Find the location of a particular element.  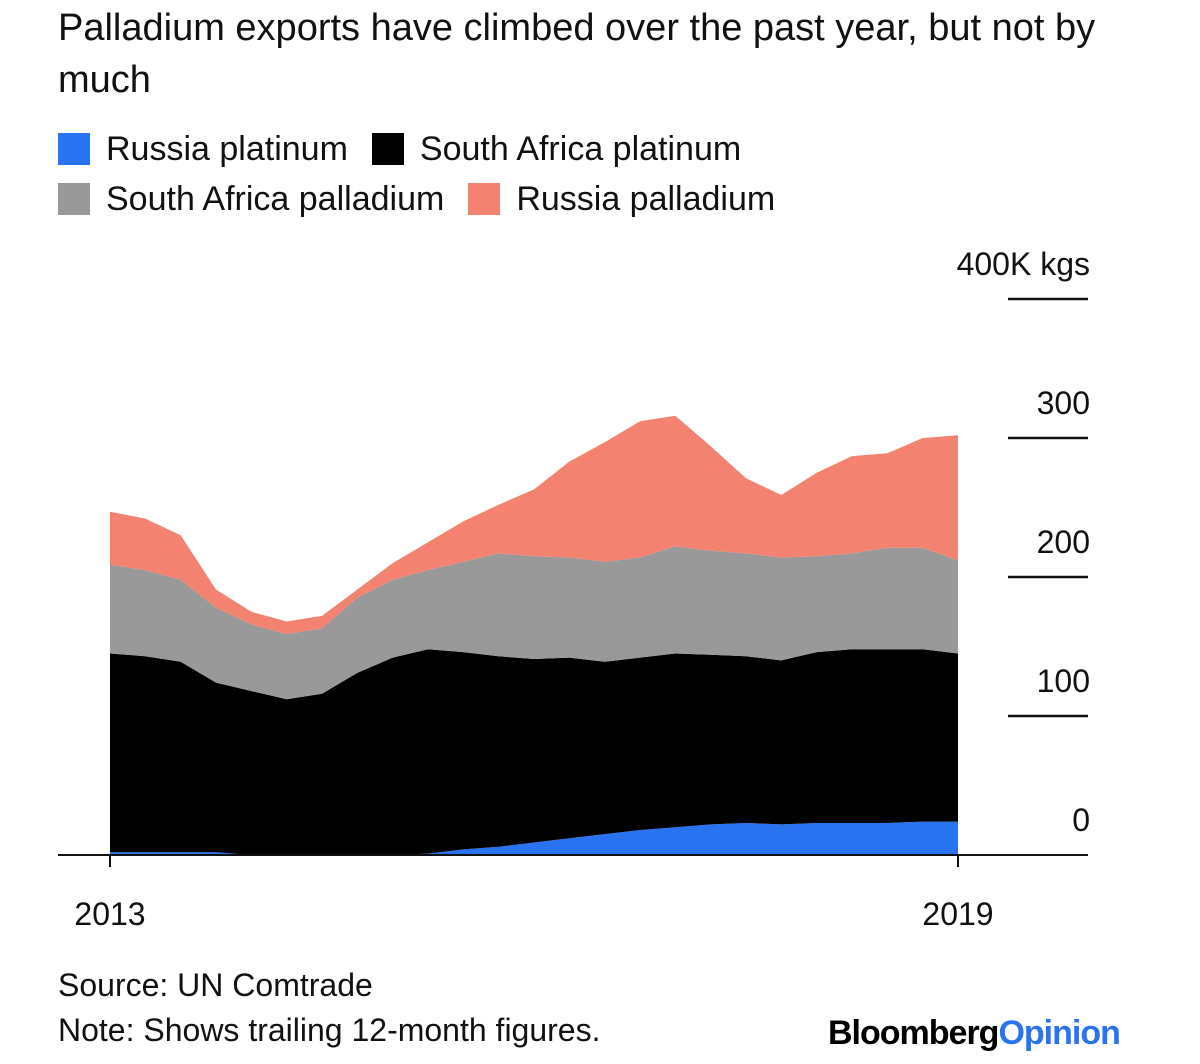

legend-row-1: Russia platinum South Africa platinum is located at coordinates (598, 149).